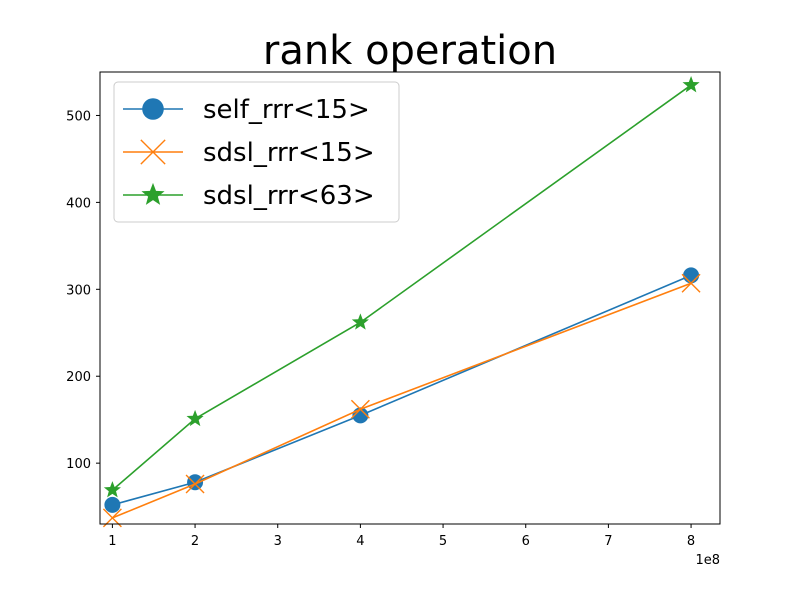 This screenshot has height=600, width=800. What do you see at coordinates (78, 377) in the screenshot?
I see `y-tick-label-2: 200` at bounding box center [78, 377].